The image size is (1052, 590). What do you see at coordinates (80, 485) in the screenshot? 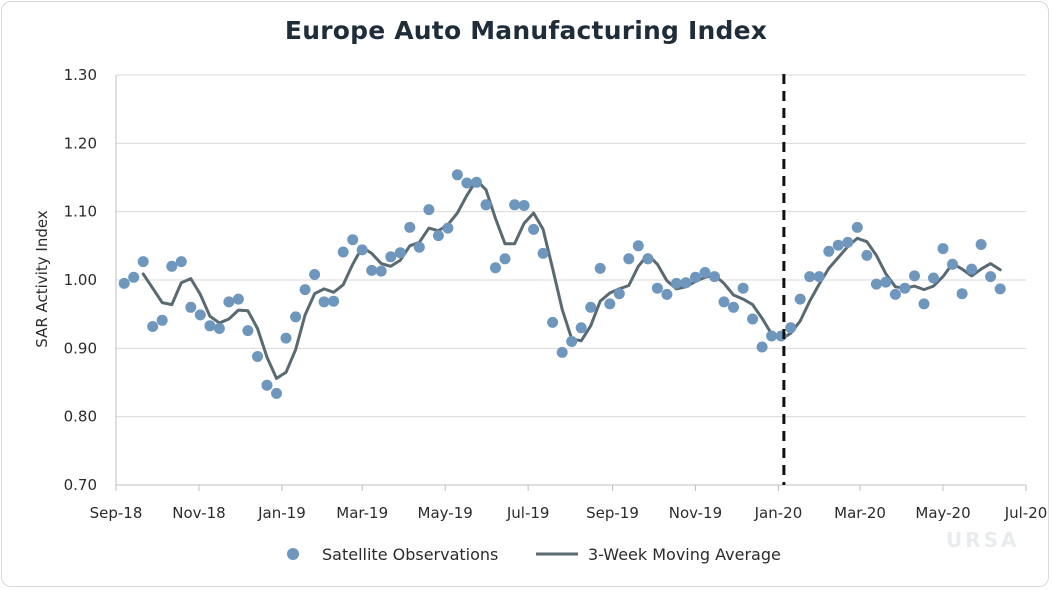
I see `y-tick-label: 0.70` at bounding box center [80, 485].